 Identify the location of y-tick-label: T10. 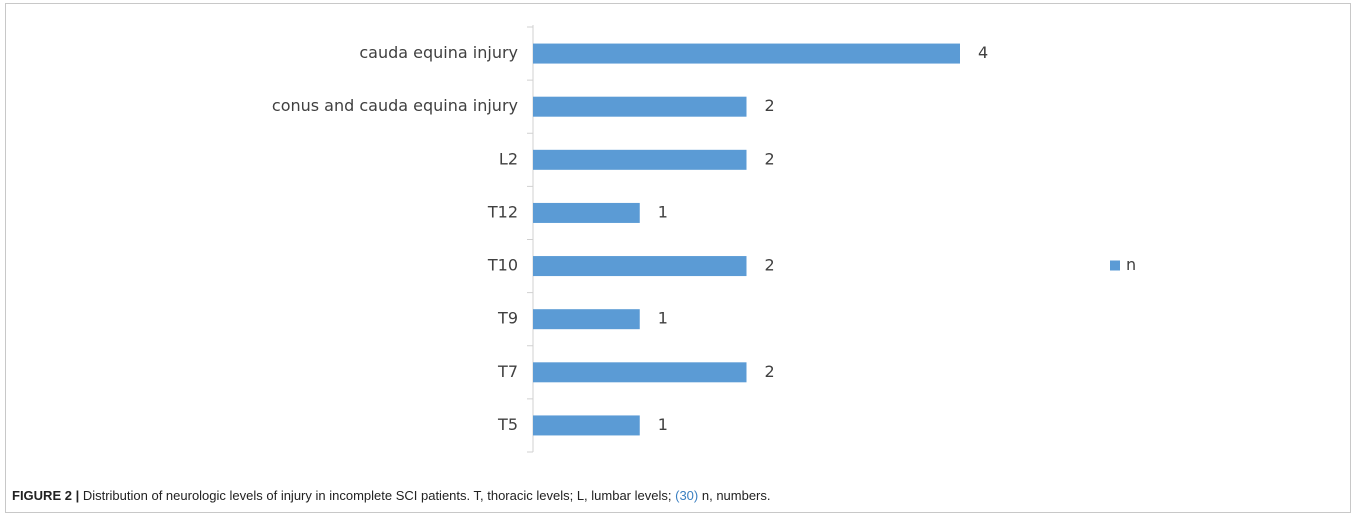
(502, 265).